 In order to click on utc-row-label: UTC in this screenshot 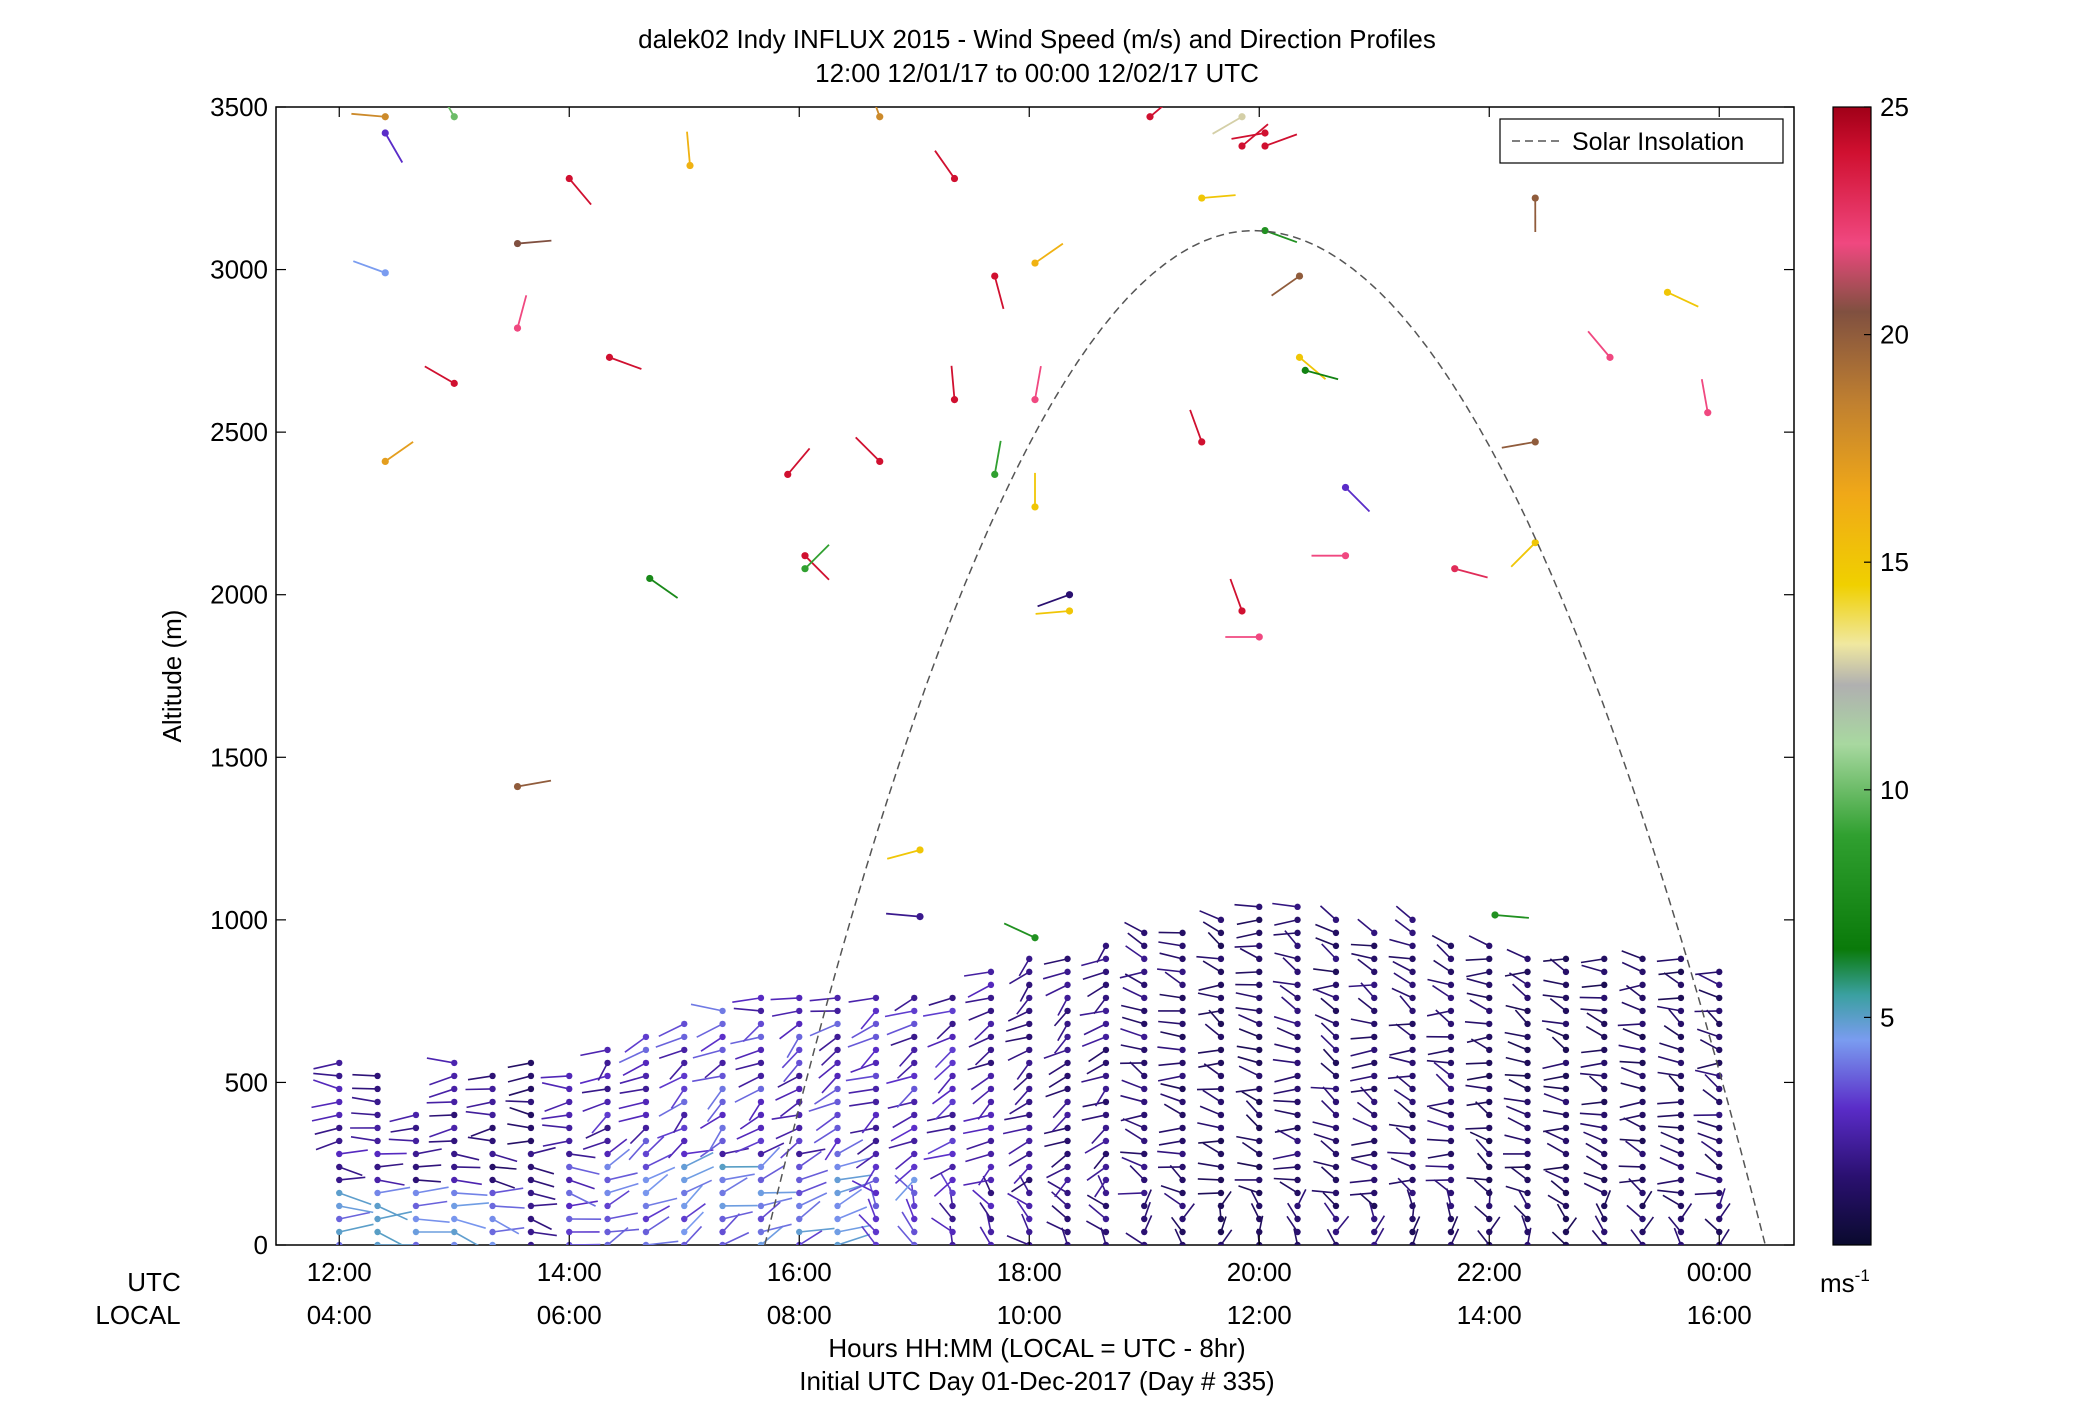, I will do `click(153, 1282)`.